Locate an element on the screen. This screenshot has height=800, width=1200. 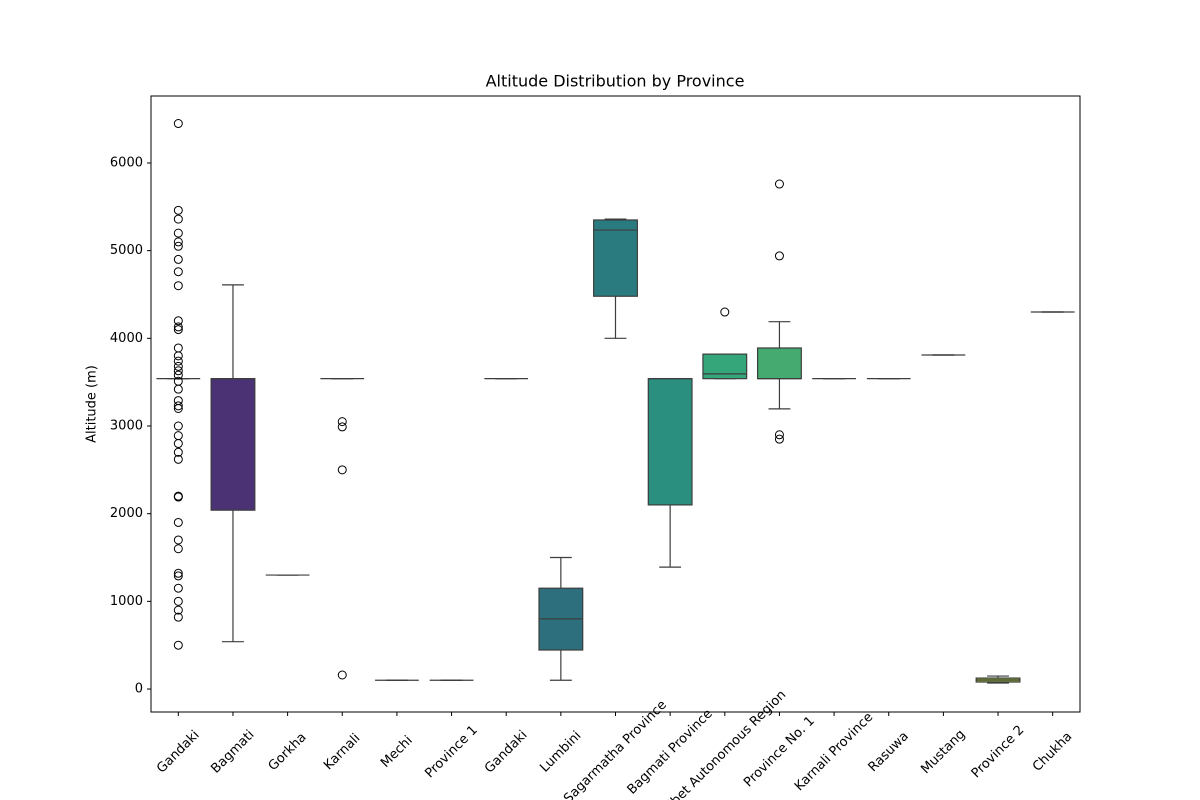
y-tick-label: 1000 is located at coordinates (126, 601).